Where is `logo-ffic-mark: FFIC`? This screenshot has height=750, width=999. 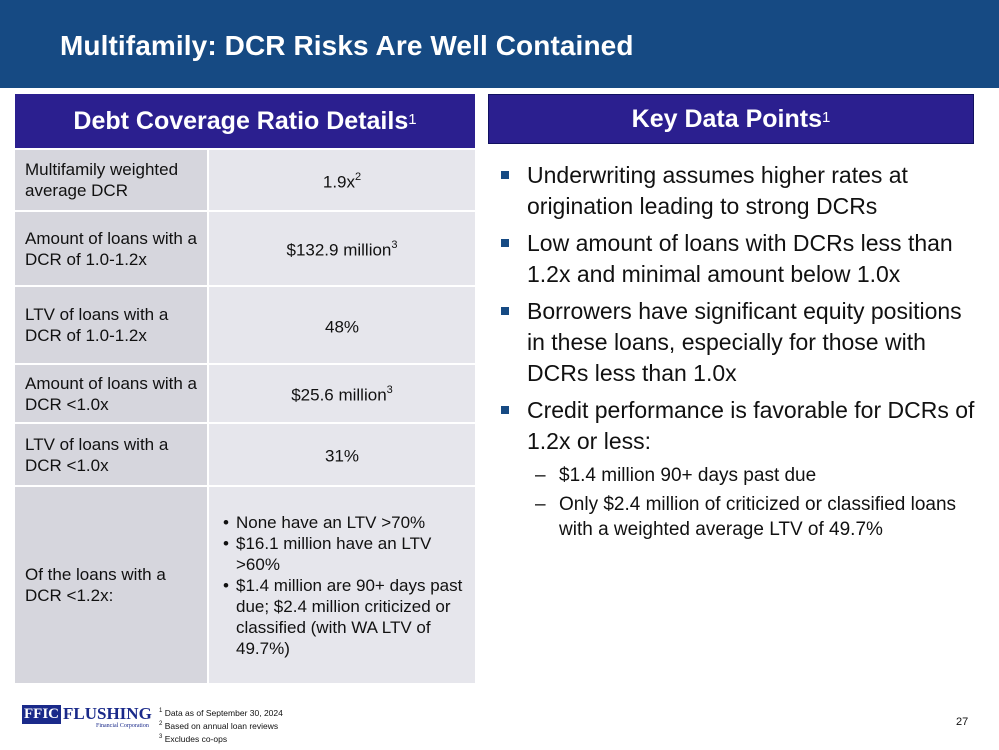 logo-ffic-mark: FFIC is located at coordinates (41, 714).